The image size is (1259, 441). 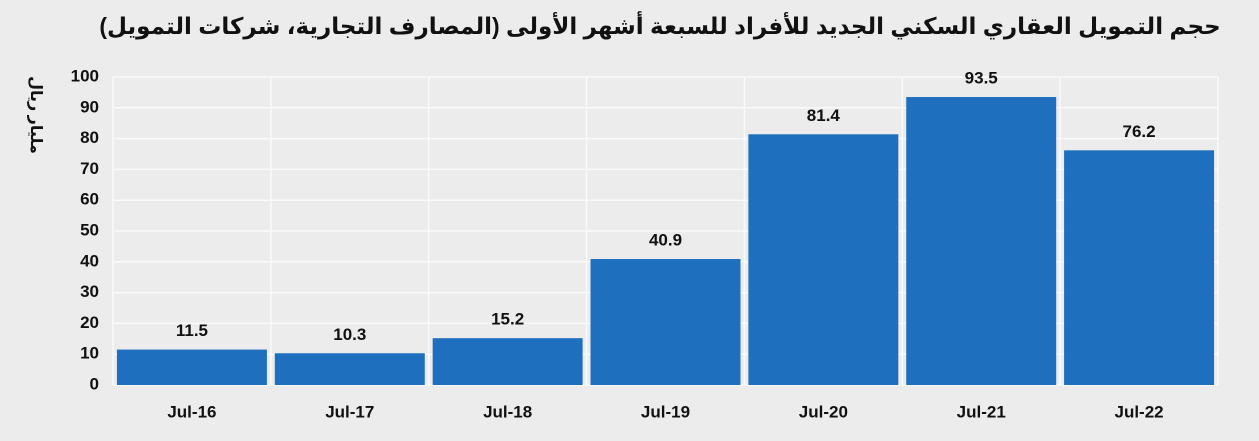 What do you see at coordinates (89, 291) in the screenshot?
I see `y-tick-label: 30` at bounding box center [89, 291].